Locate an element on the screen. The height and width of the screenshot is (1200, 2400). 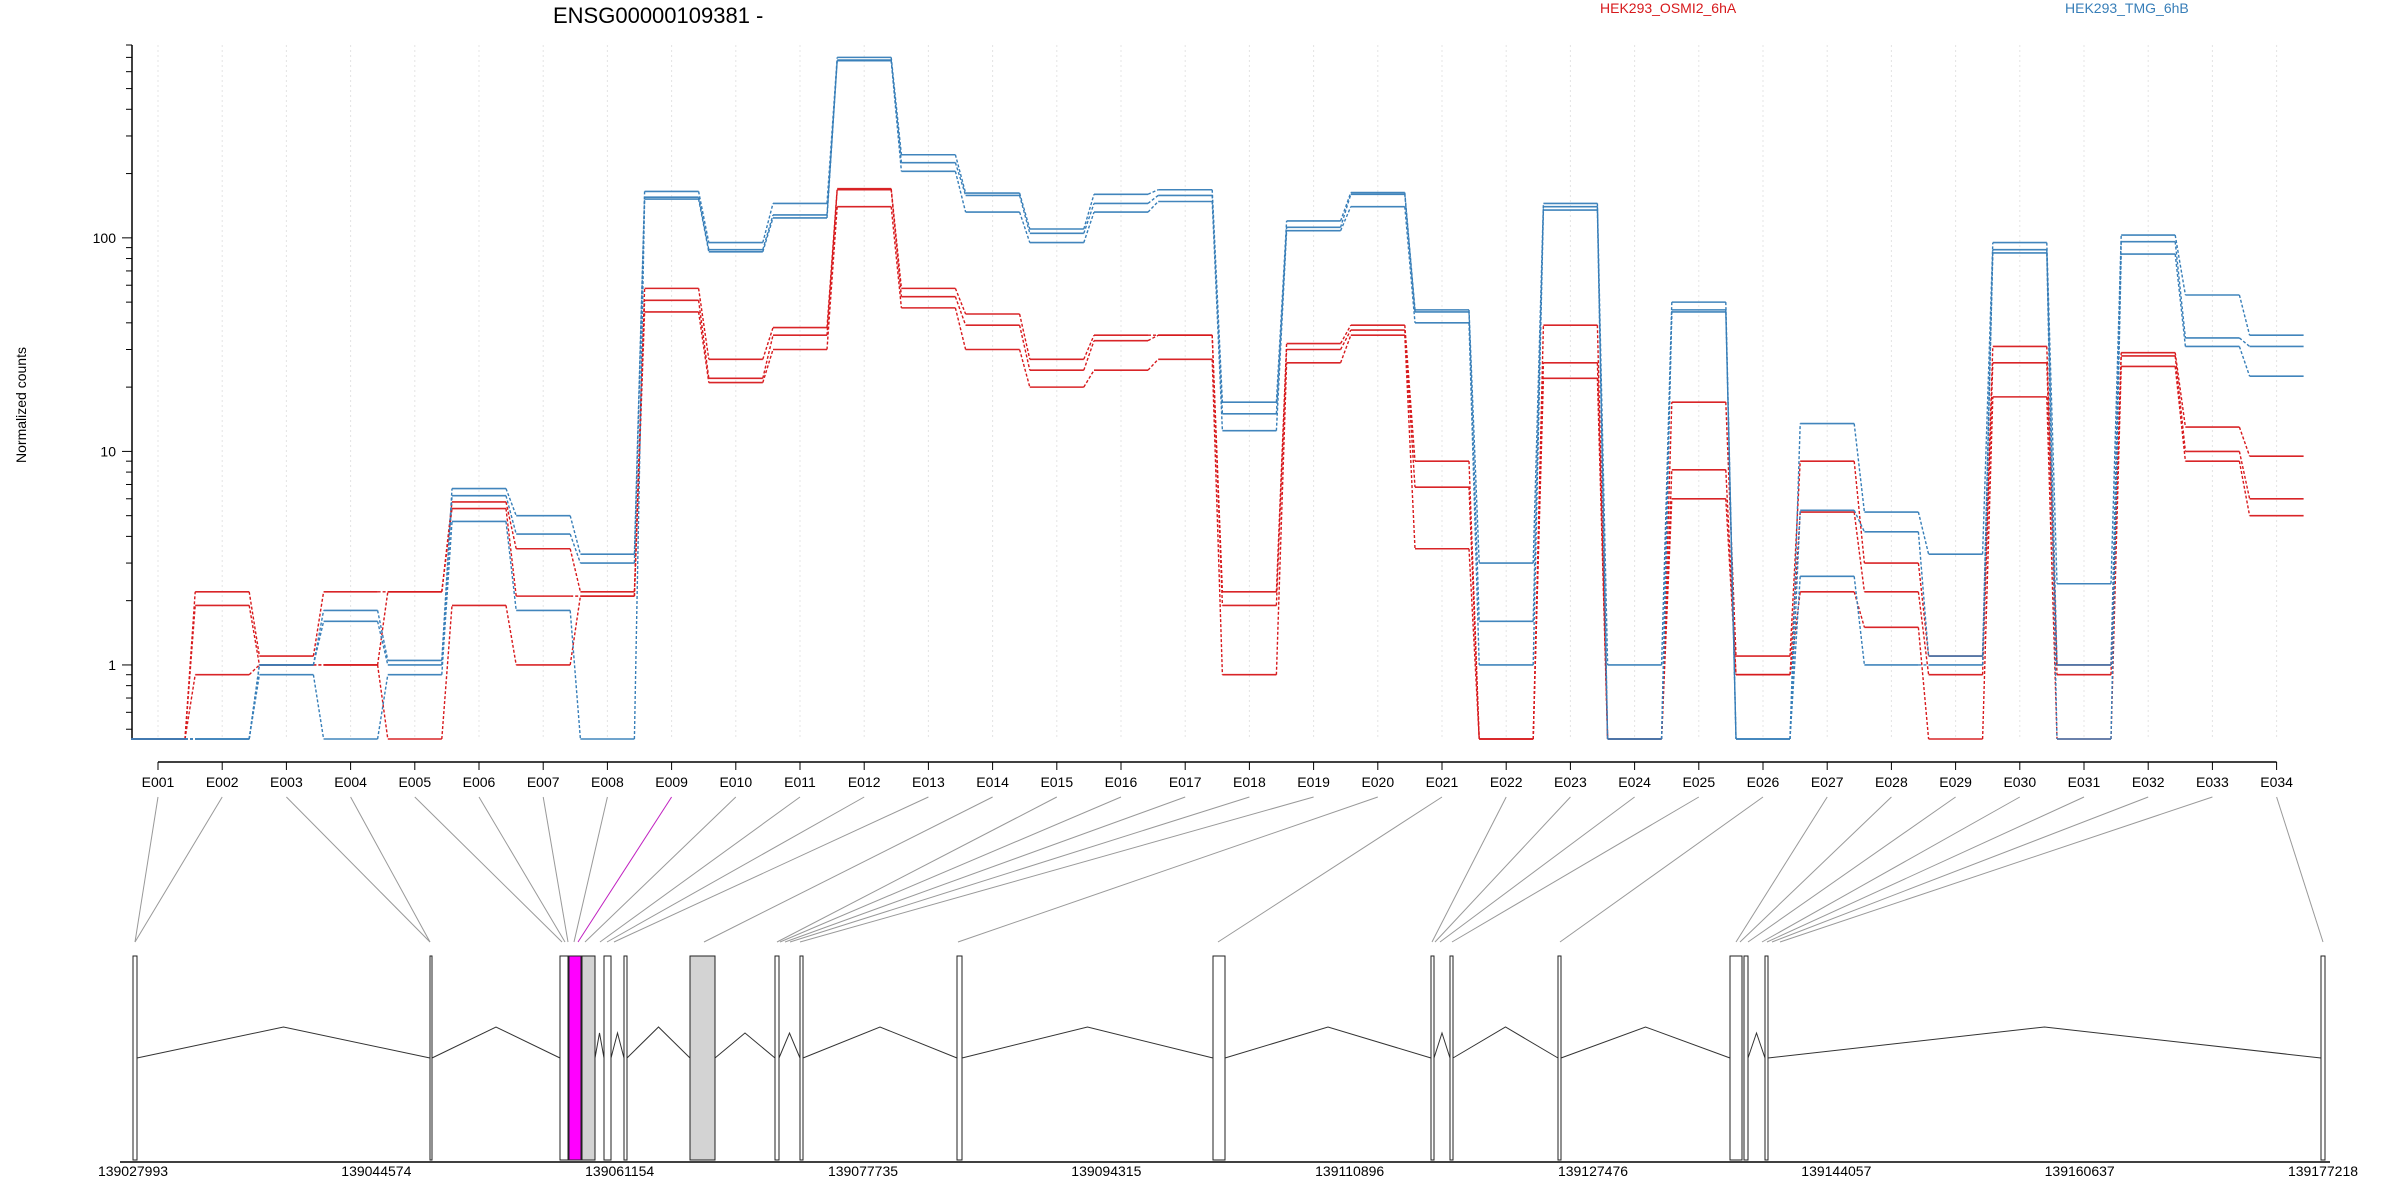
x-tick-label: E028 is located at coordinates (1891, 782).